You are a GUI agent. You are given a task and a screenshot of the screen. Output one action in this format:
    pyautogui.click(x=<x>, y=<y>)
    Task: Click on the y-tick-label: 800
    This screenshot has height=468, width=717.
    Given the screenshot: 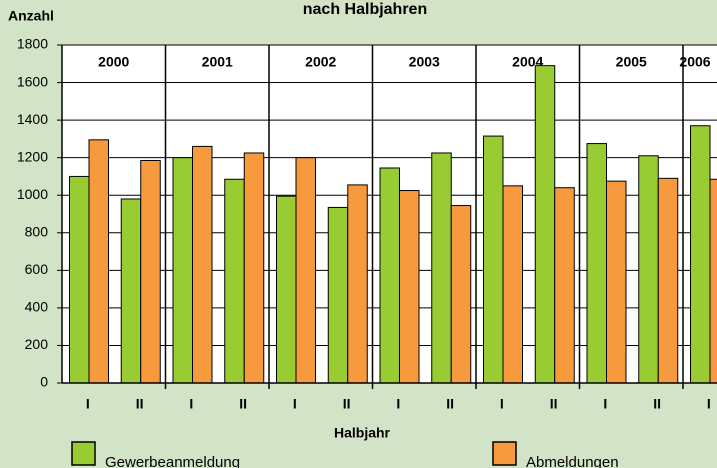 What is the action you would take?
    pyautogui.click(x=37, y=231)
    